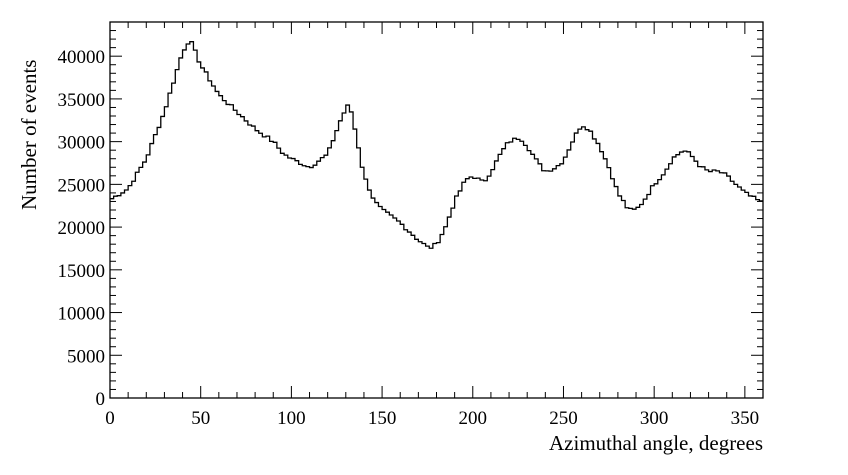 The height and width of the screenshot is (475, 848). I want to click on x-tick-label: 150, so click(382, 418).